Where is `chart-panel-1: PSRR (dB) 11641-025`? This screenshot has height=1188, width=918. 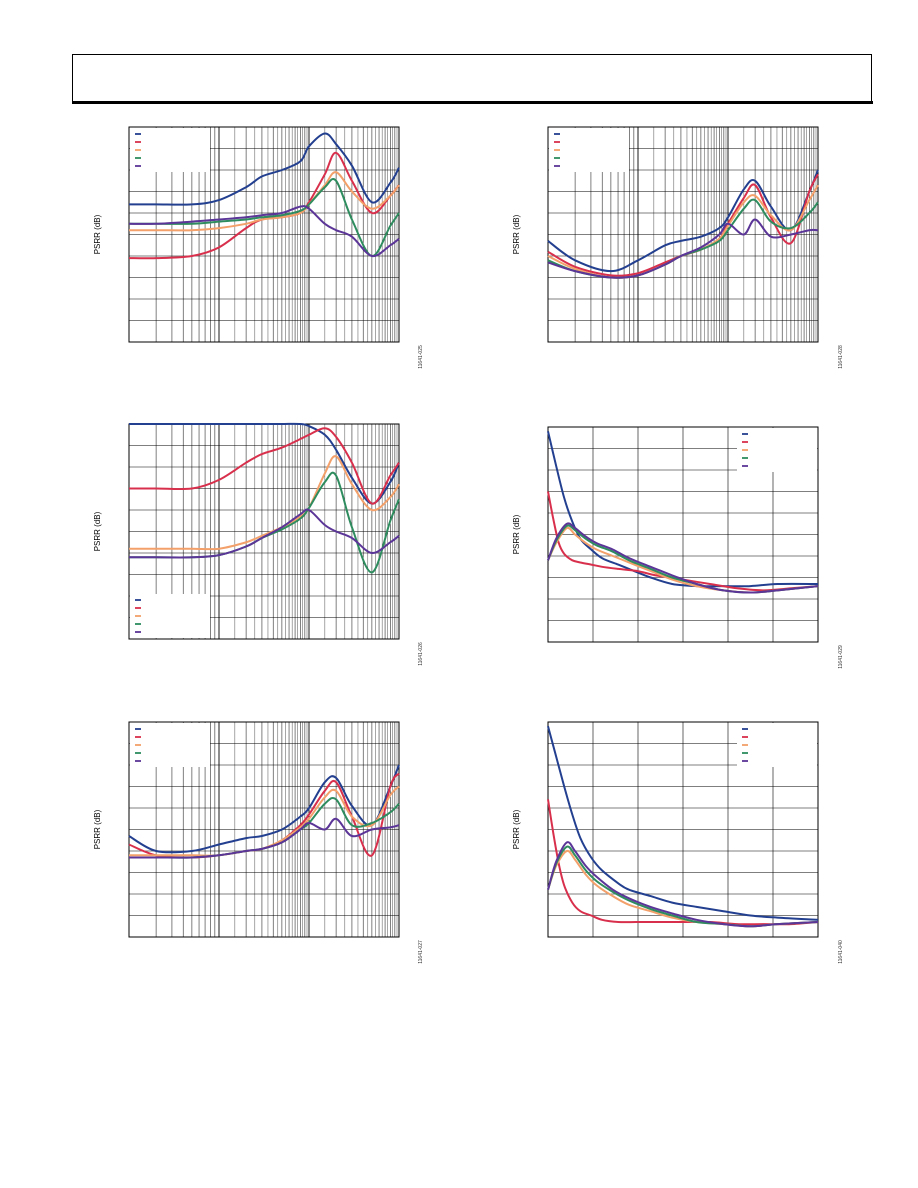
chart-panel-1: PSRR (dB) 11641-025 is located at coordinates (258, 247).